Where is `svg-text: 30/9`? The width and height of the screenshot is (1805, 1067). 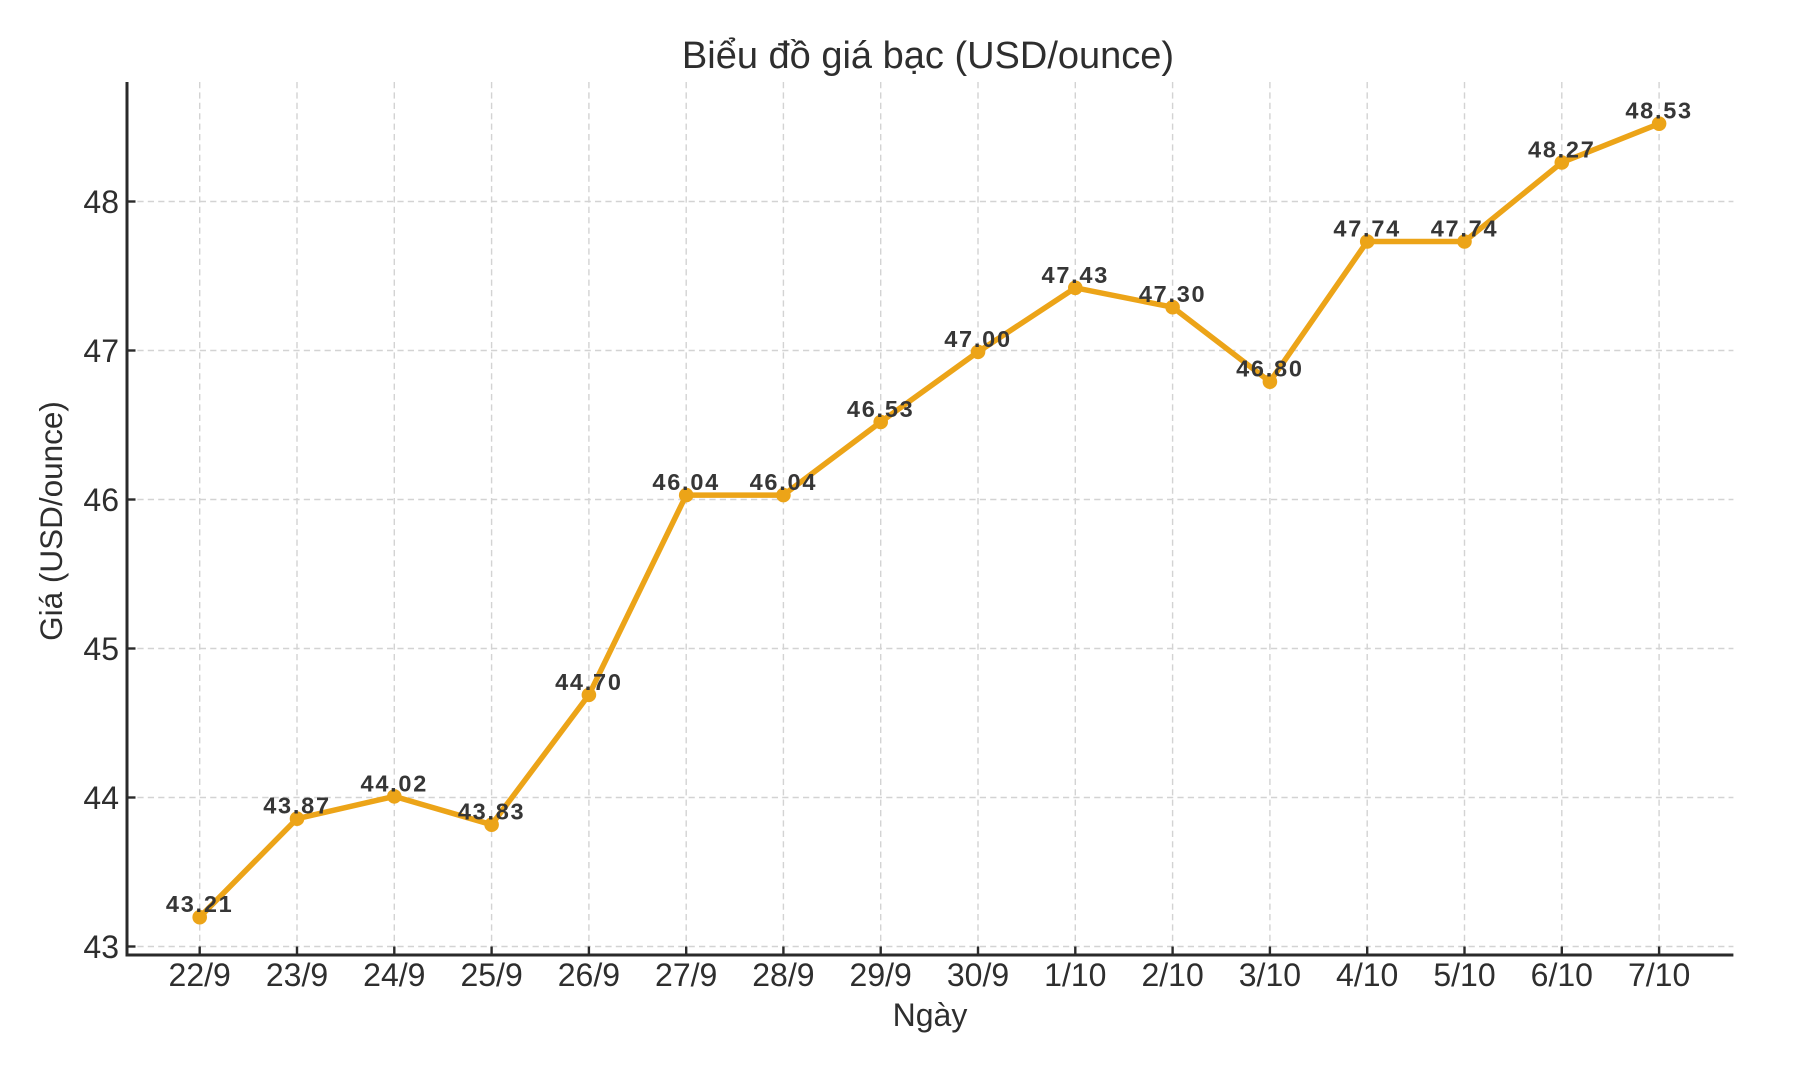 svg-text: 30/9 is located at coordinates (978, 975).